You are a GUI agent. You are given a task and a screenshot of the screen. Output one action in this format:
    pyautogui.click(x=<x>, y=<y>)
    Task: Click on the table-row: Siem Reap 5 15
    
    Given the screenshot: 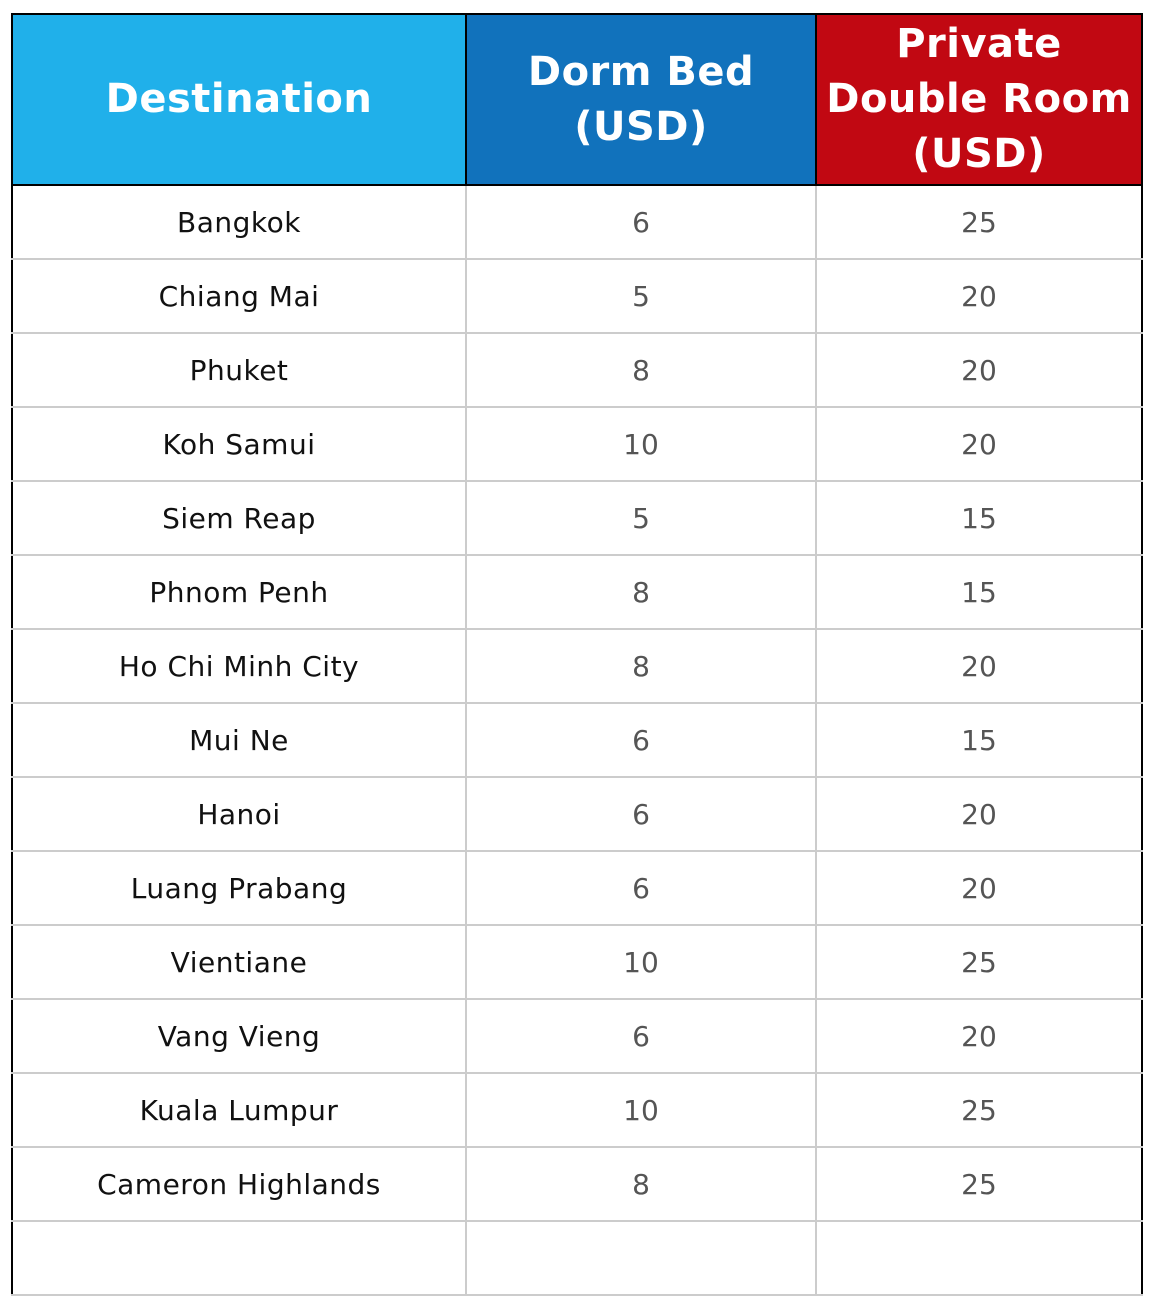 What is the action you would take?
    pyautogui.click(x=577, y=518)
    